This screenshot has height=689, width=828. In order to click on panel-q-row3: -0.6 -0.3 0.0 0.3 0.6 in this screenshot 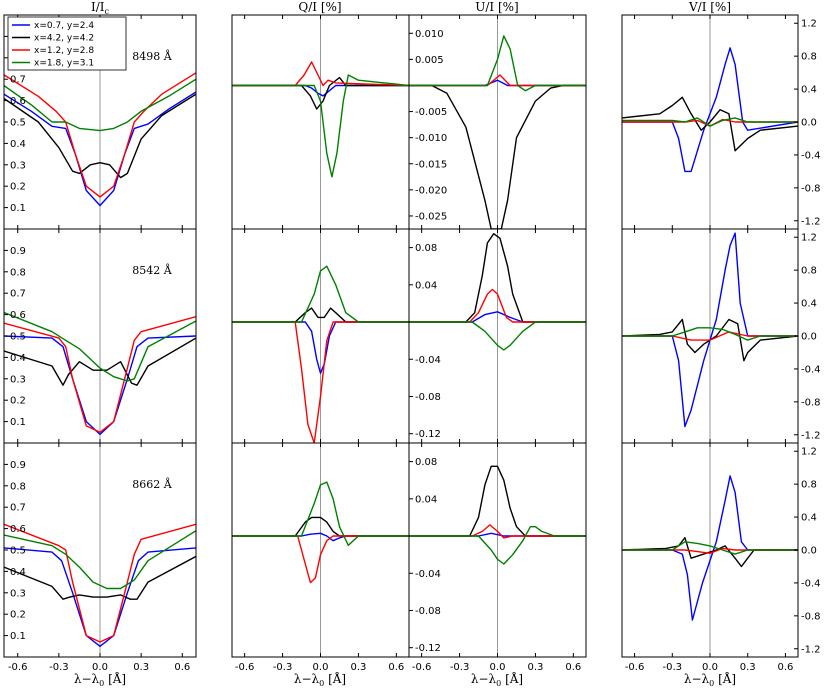, I will do `click(320, 557)`.